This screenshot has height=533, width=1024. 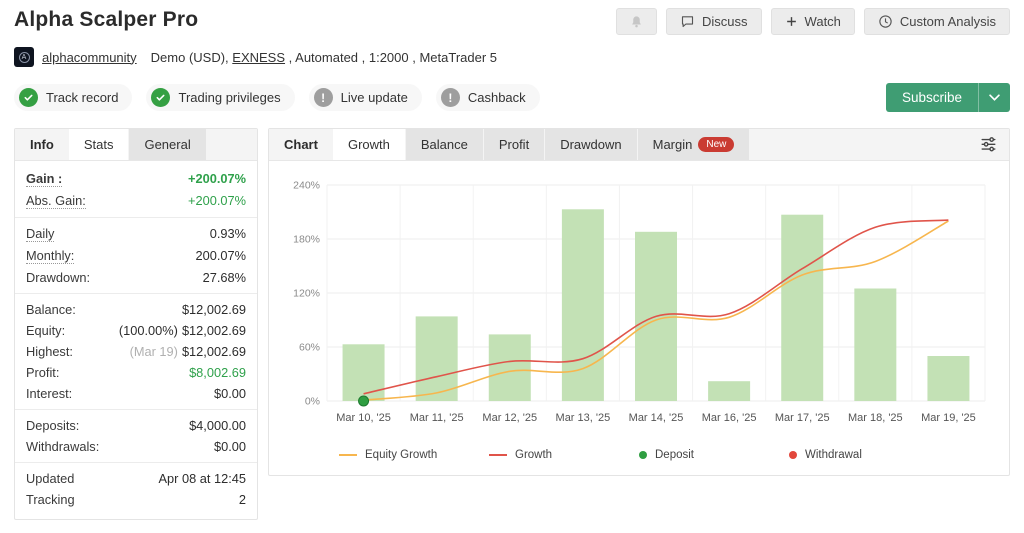 What do you see at coordinates (306, 186) in the screenshot?
I see `y-tick-label: 240%` at bounding box center [306, 186].